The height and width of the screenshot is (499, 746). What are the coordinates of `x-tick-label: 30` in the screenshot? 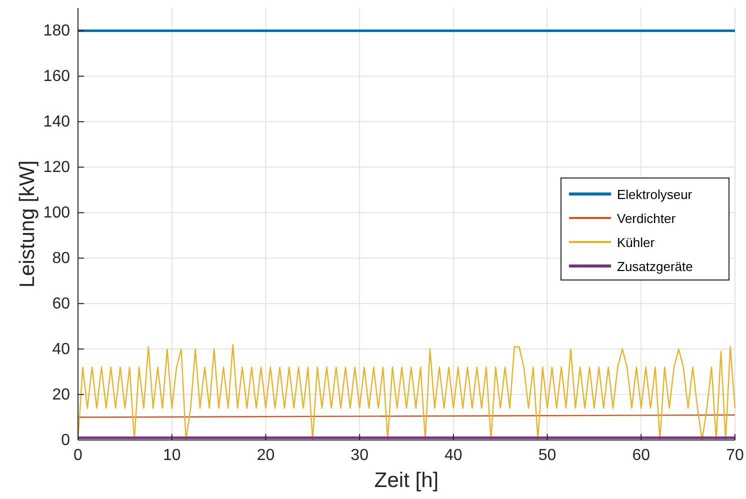 It's located at (359, 455).